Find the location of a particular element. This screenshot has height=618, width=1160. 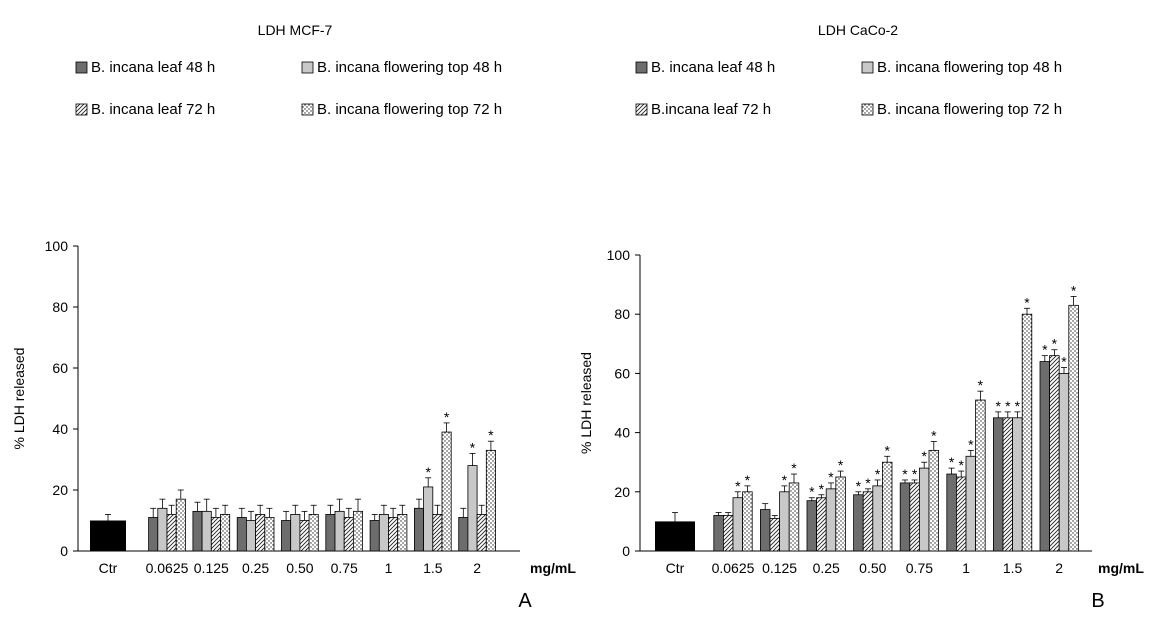

x-tick-label: 0.50 is located at coordinates (299, 568).